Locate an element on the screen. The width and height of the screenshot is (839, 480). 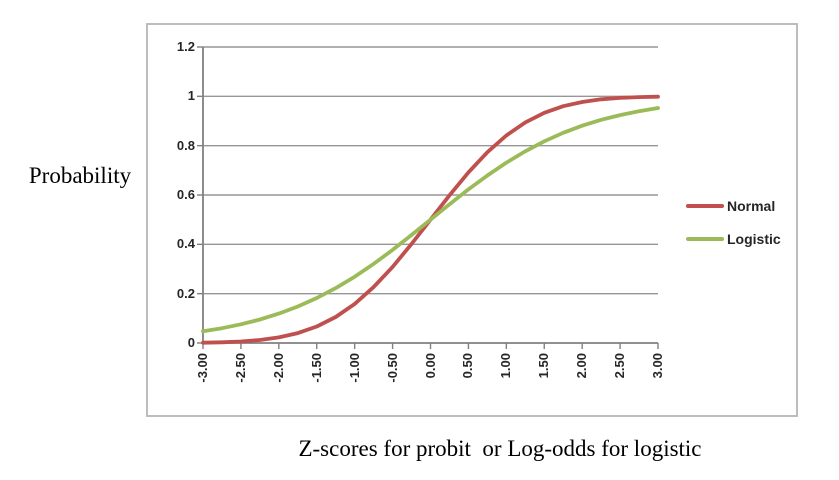
x-tick-label: 2.00 is located at coordinates (582, 366).